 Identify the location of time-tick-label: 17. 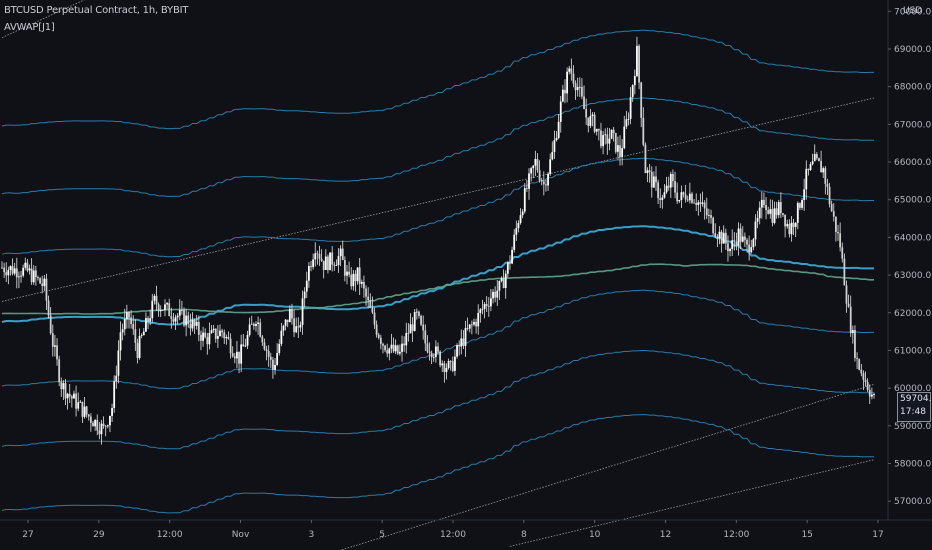
(877, 535).